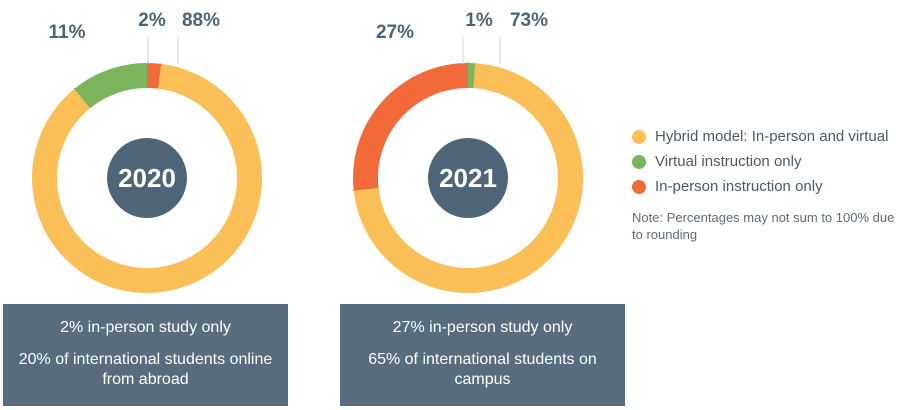 Image resolution: width=900 pixels, height=410 pixels. I want to click on legend-item-virtual: Virtual instruction only, so click(764, 161).